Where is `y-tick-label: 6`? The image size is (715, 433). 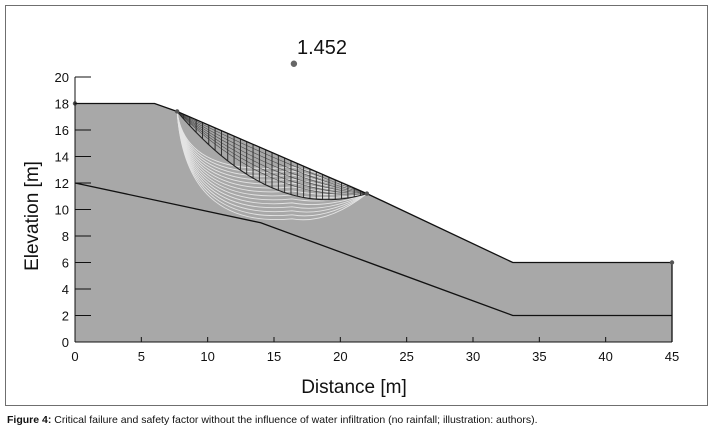 y-tick-label: 6 is located at coordinates (65, 263).